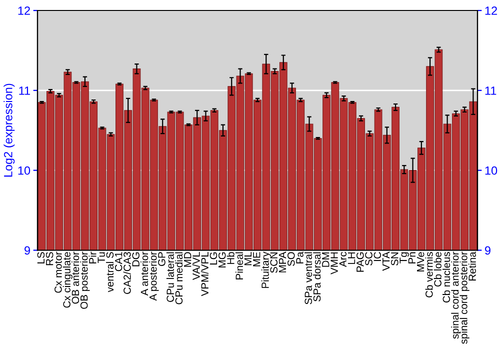 Image resolution: width=500 pixels, height=350 pixels. I want to click on y-tick-label: 12, so click(24, 10).